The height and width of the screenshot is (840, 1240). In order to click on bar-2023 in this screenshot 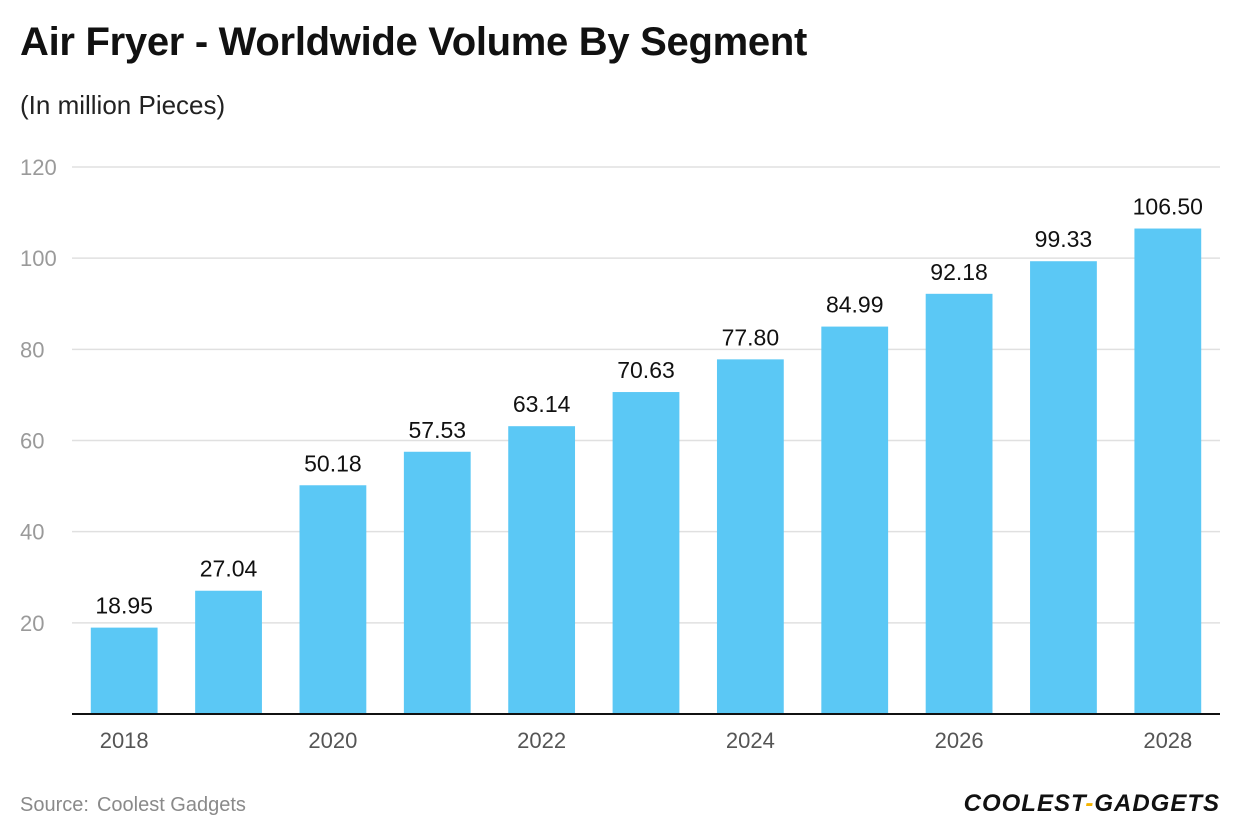, I will do `click(646, 553)`.